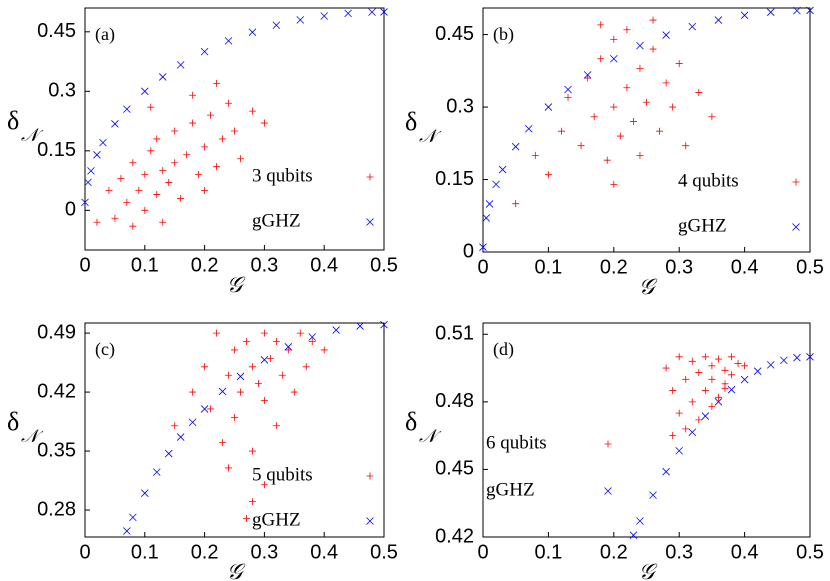 The height and width of the screenshot is (581, 830). Describe the element at coordinates (503, 34) in the screenshot. I see `panel-label: (b)` at that location.